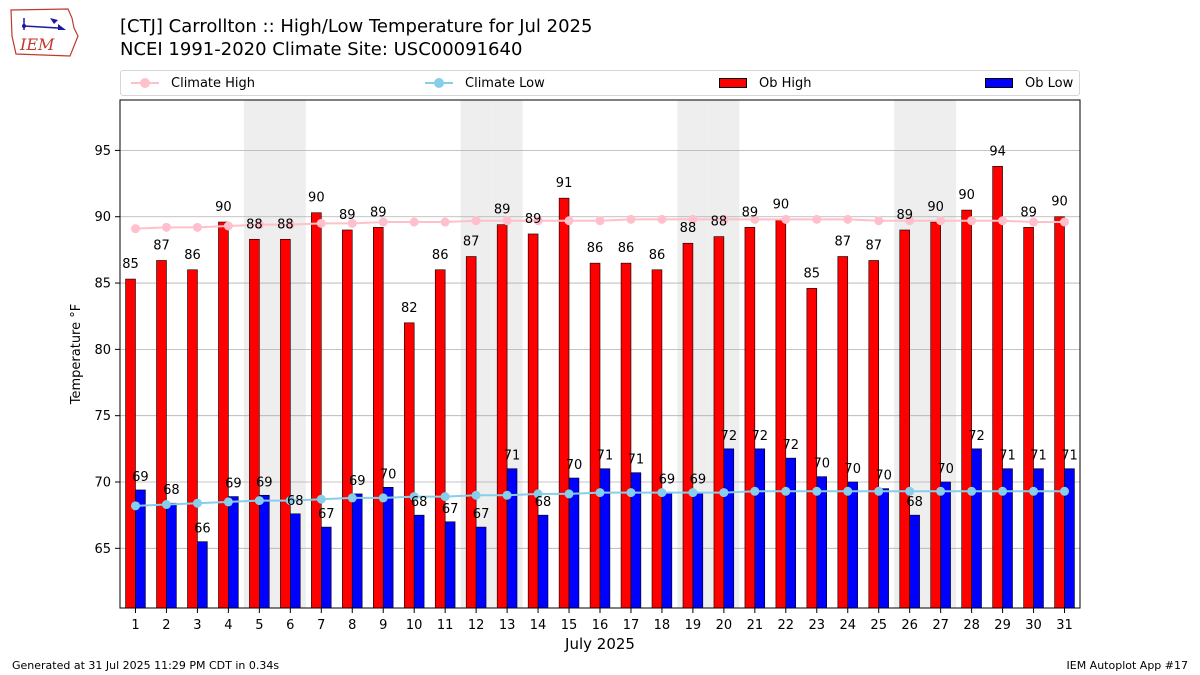 Image resolution: width=1200 pixels, height=675 pixels. Describe the element at coordinates (44, 32) in the screenshot. I see `iem-logo: IEM` at that location.